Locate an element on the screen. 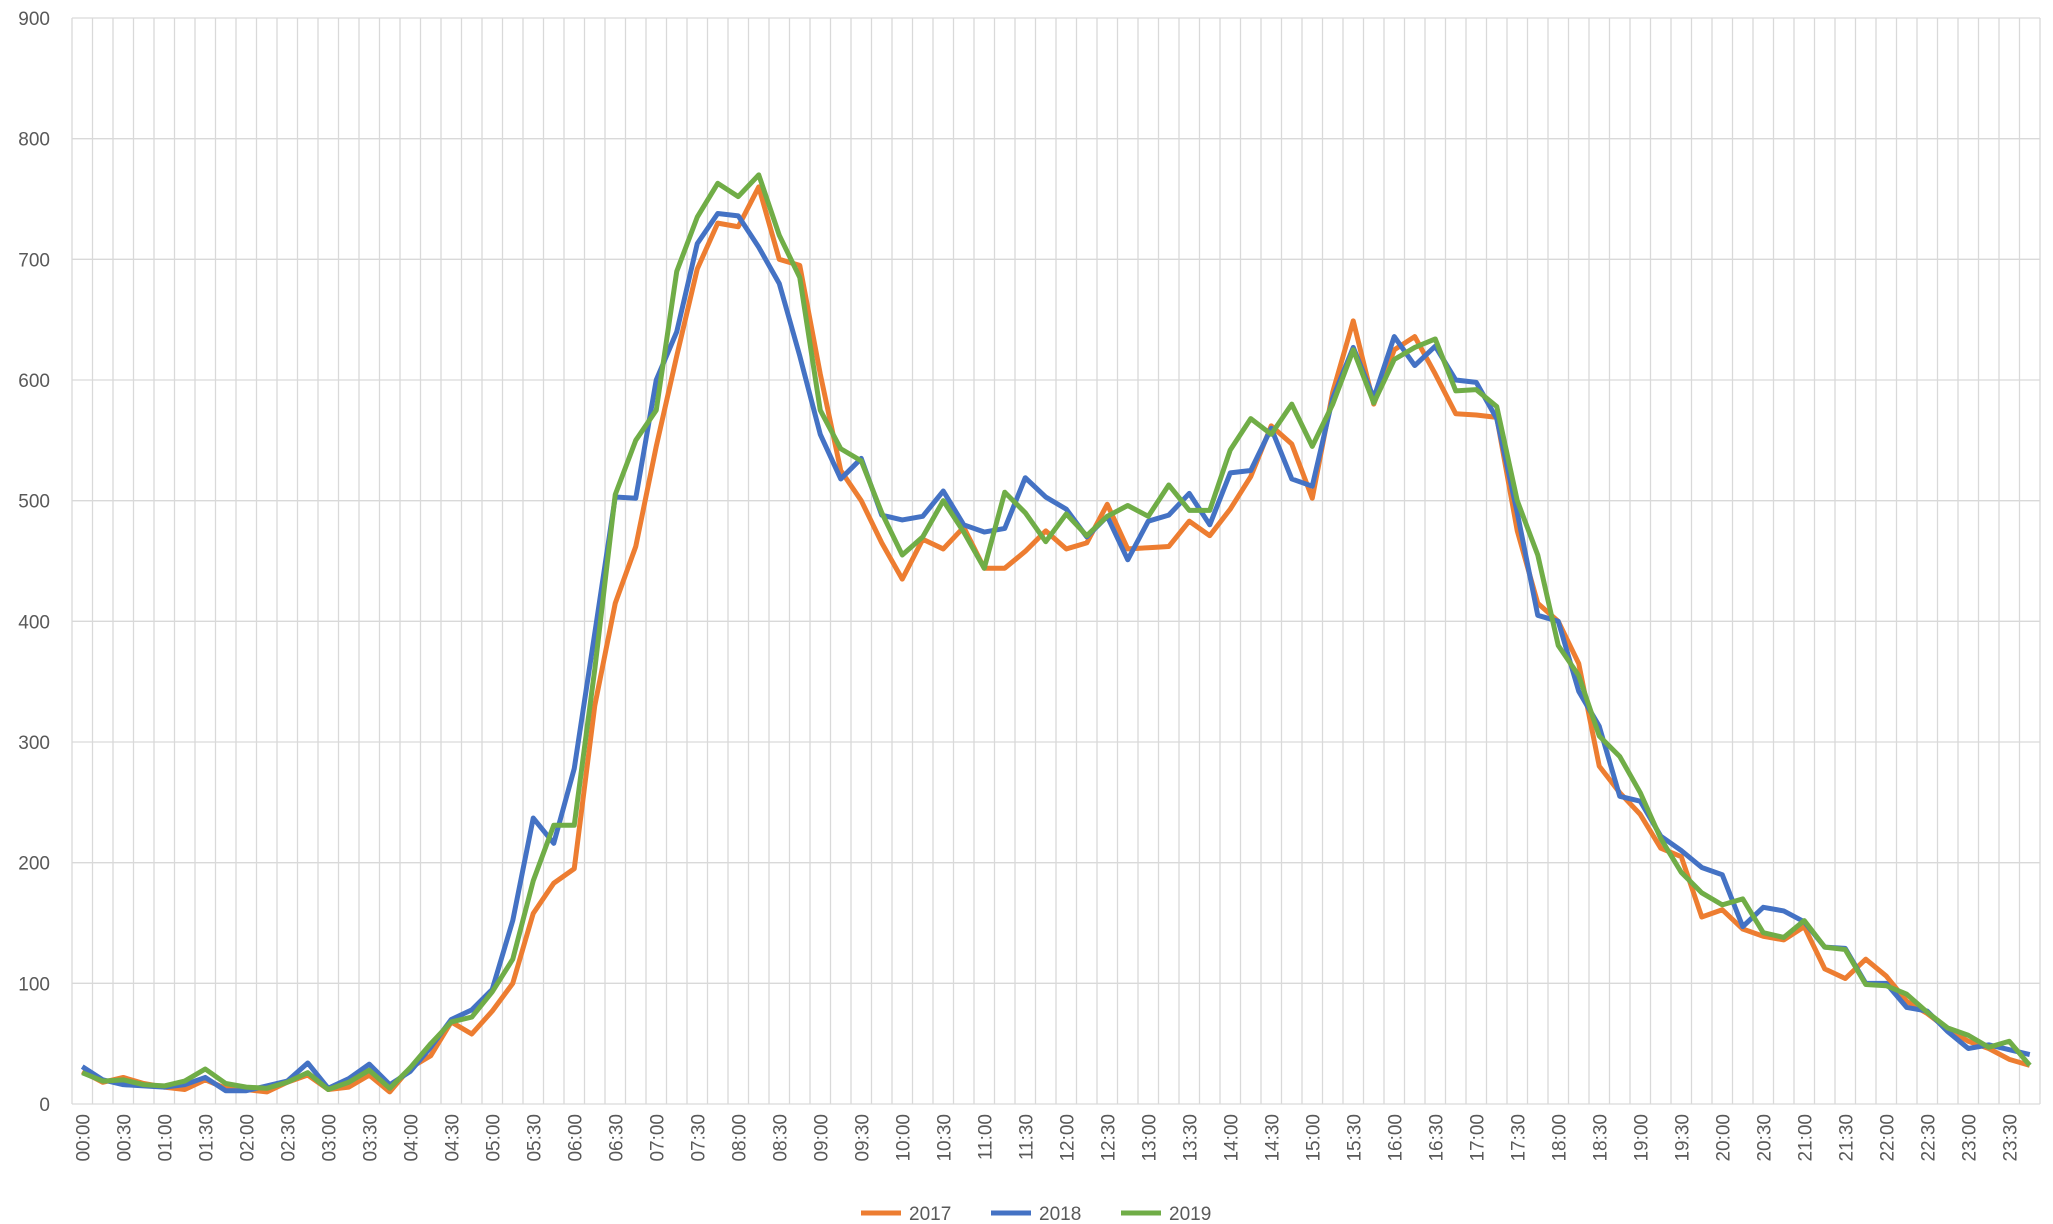 The image size is (2053, 1224). x-tick-label: 01:00 is located at coordinates (165, 1138).